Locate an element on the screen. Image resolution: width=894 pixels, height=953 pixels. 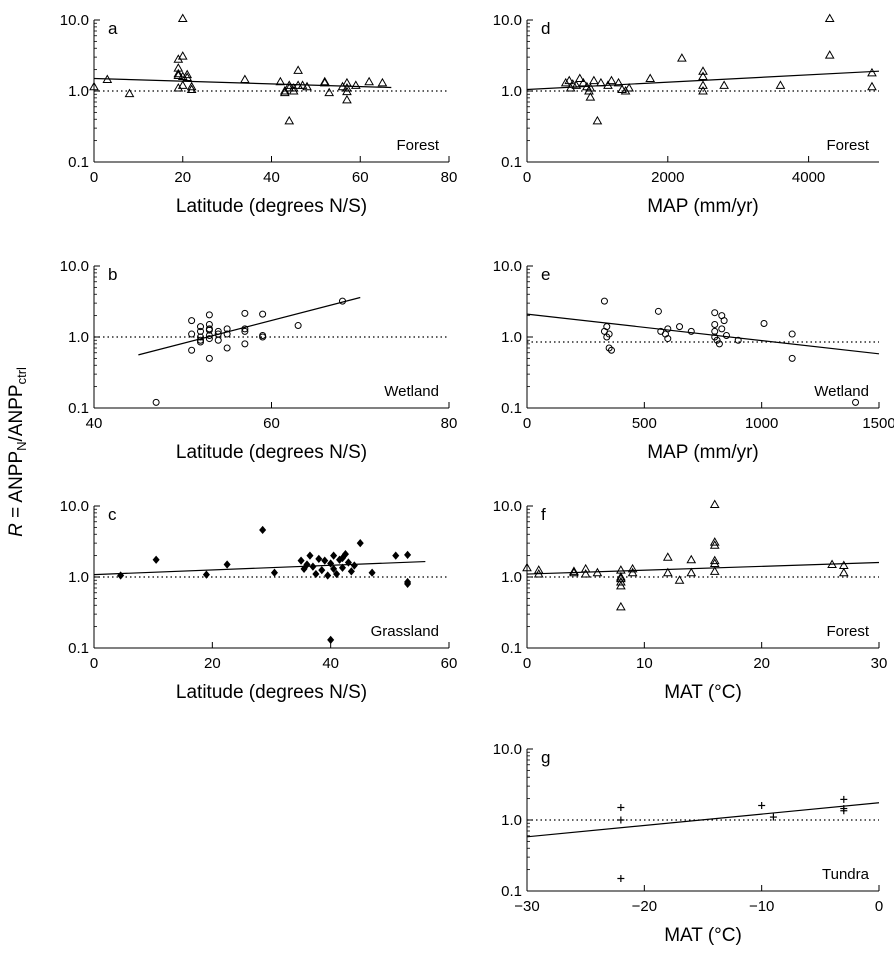
x-tick-label: 1000 is located at coordinates (761, 423).